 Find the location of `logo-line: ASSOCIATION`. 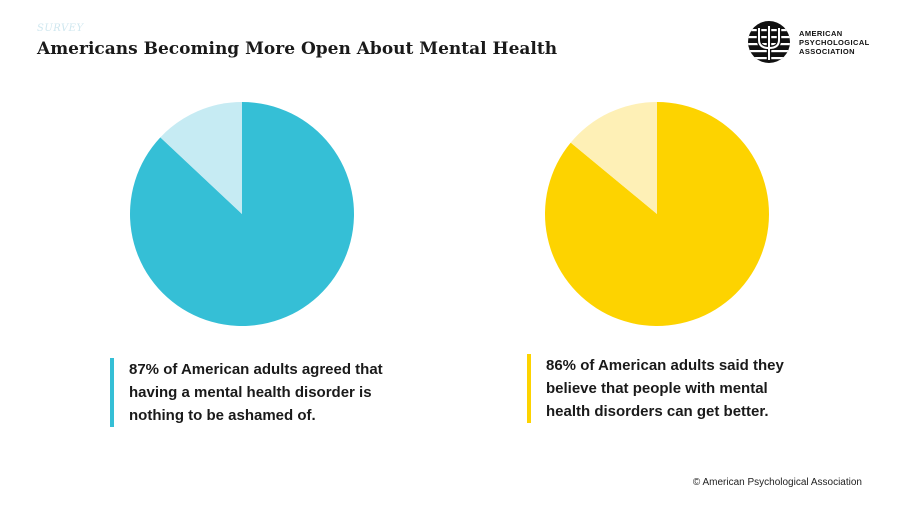

logo-line: ASSOCIATION is located at coordinates (827, 51).